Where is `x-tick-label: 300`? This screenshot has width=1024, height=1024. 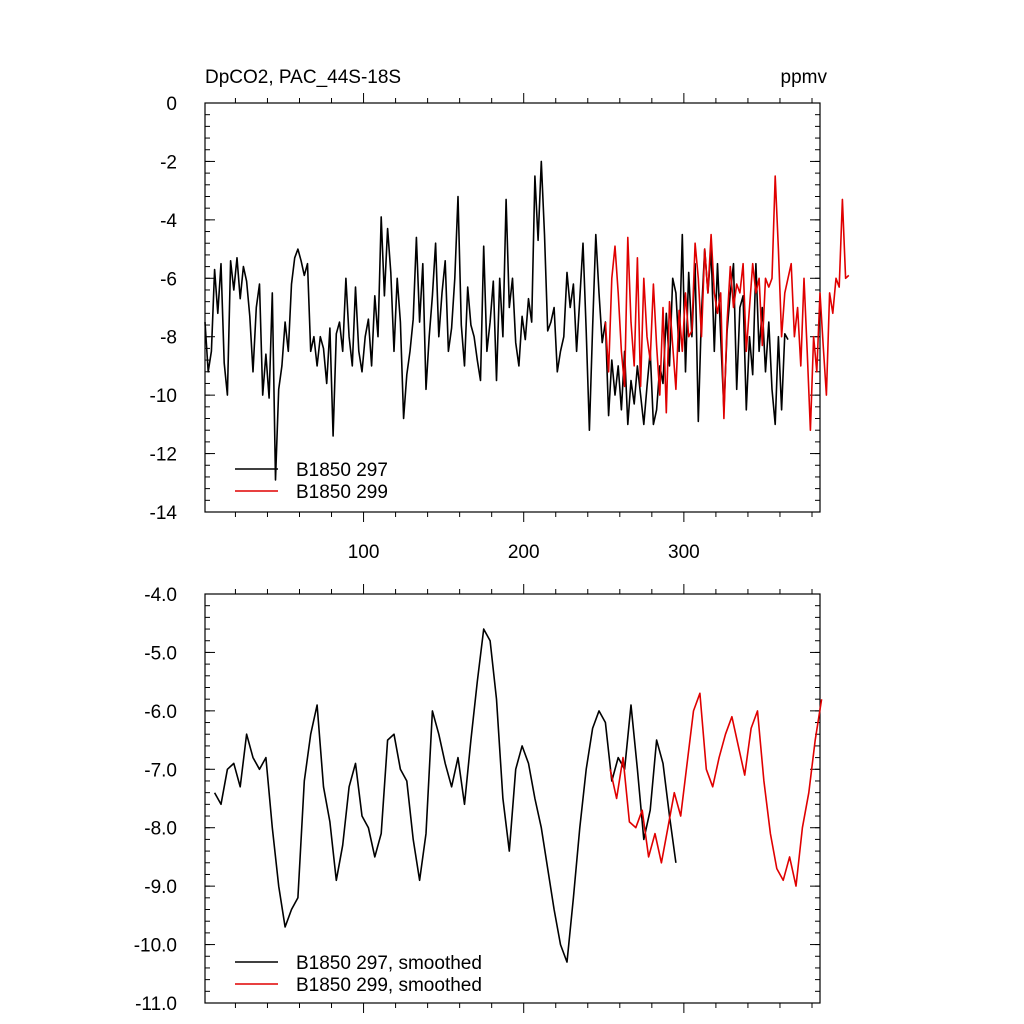 x-tick-label: 300 is located at coordinates (684, 552).